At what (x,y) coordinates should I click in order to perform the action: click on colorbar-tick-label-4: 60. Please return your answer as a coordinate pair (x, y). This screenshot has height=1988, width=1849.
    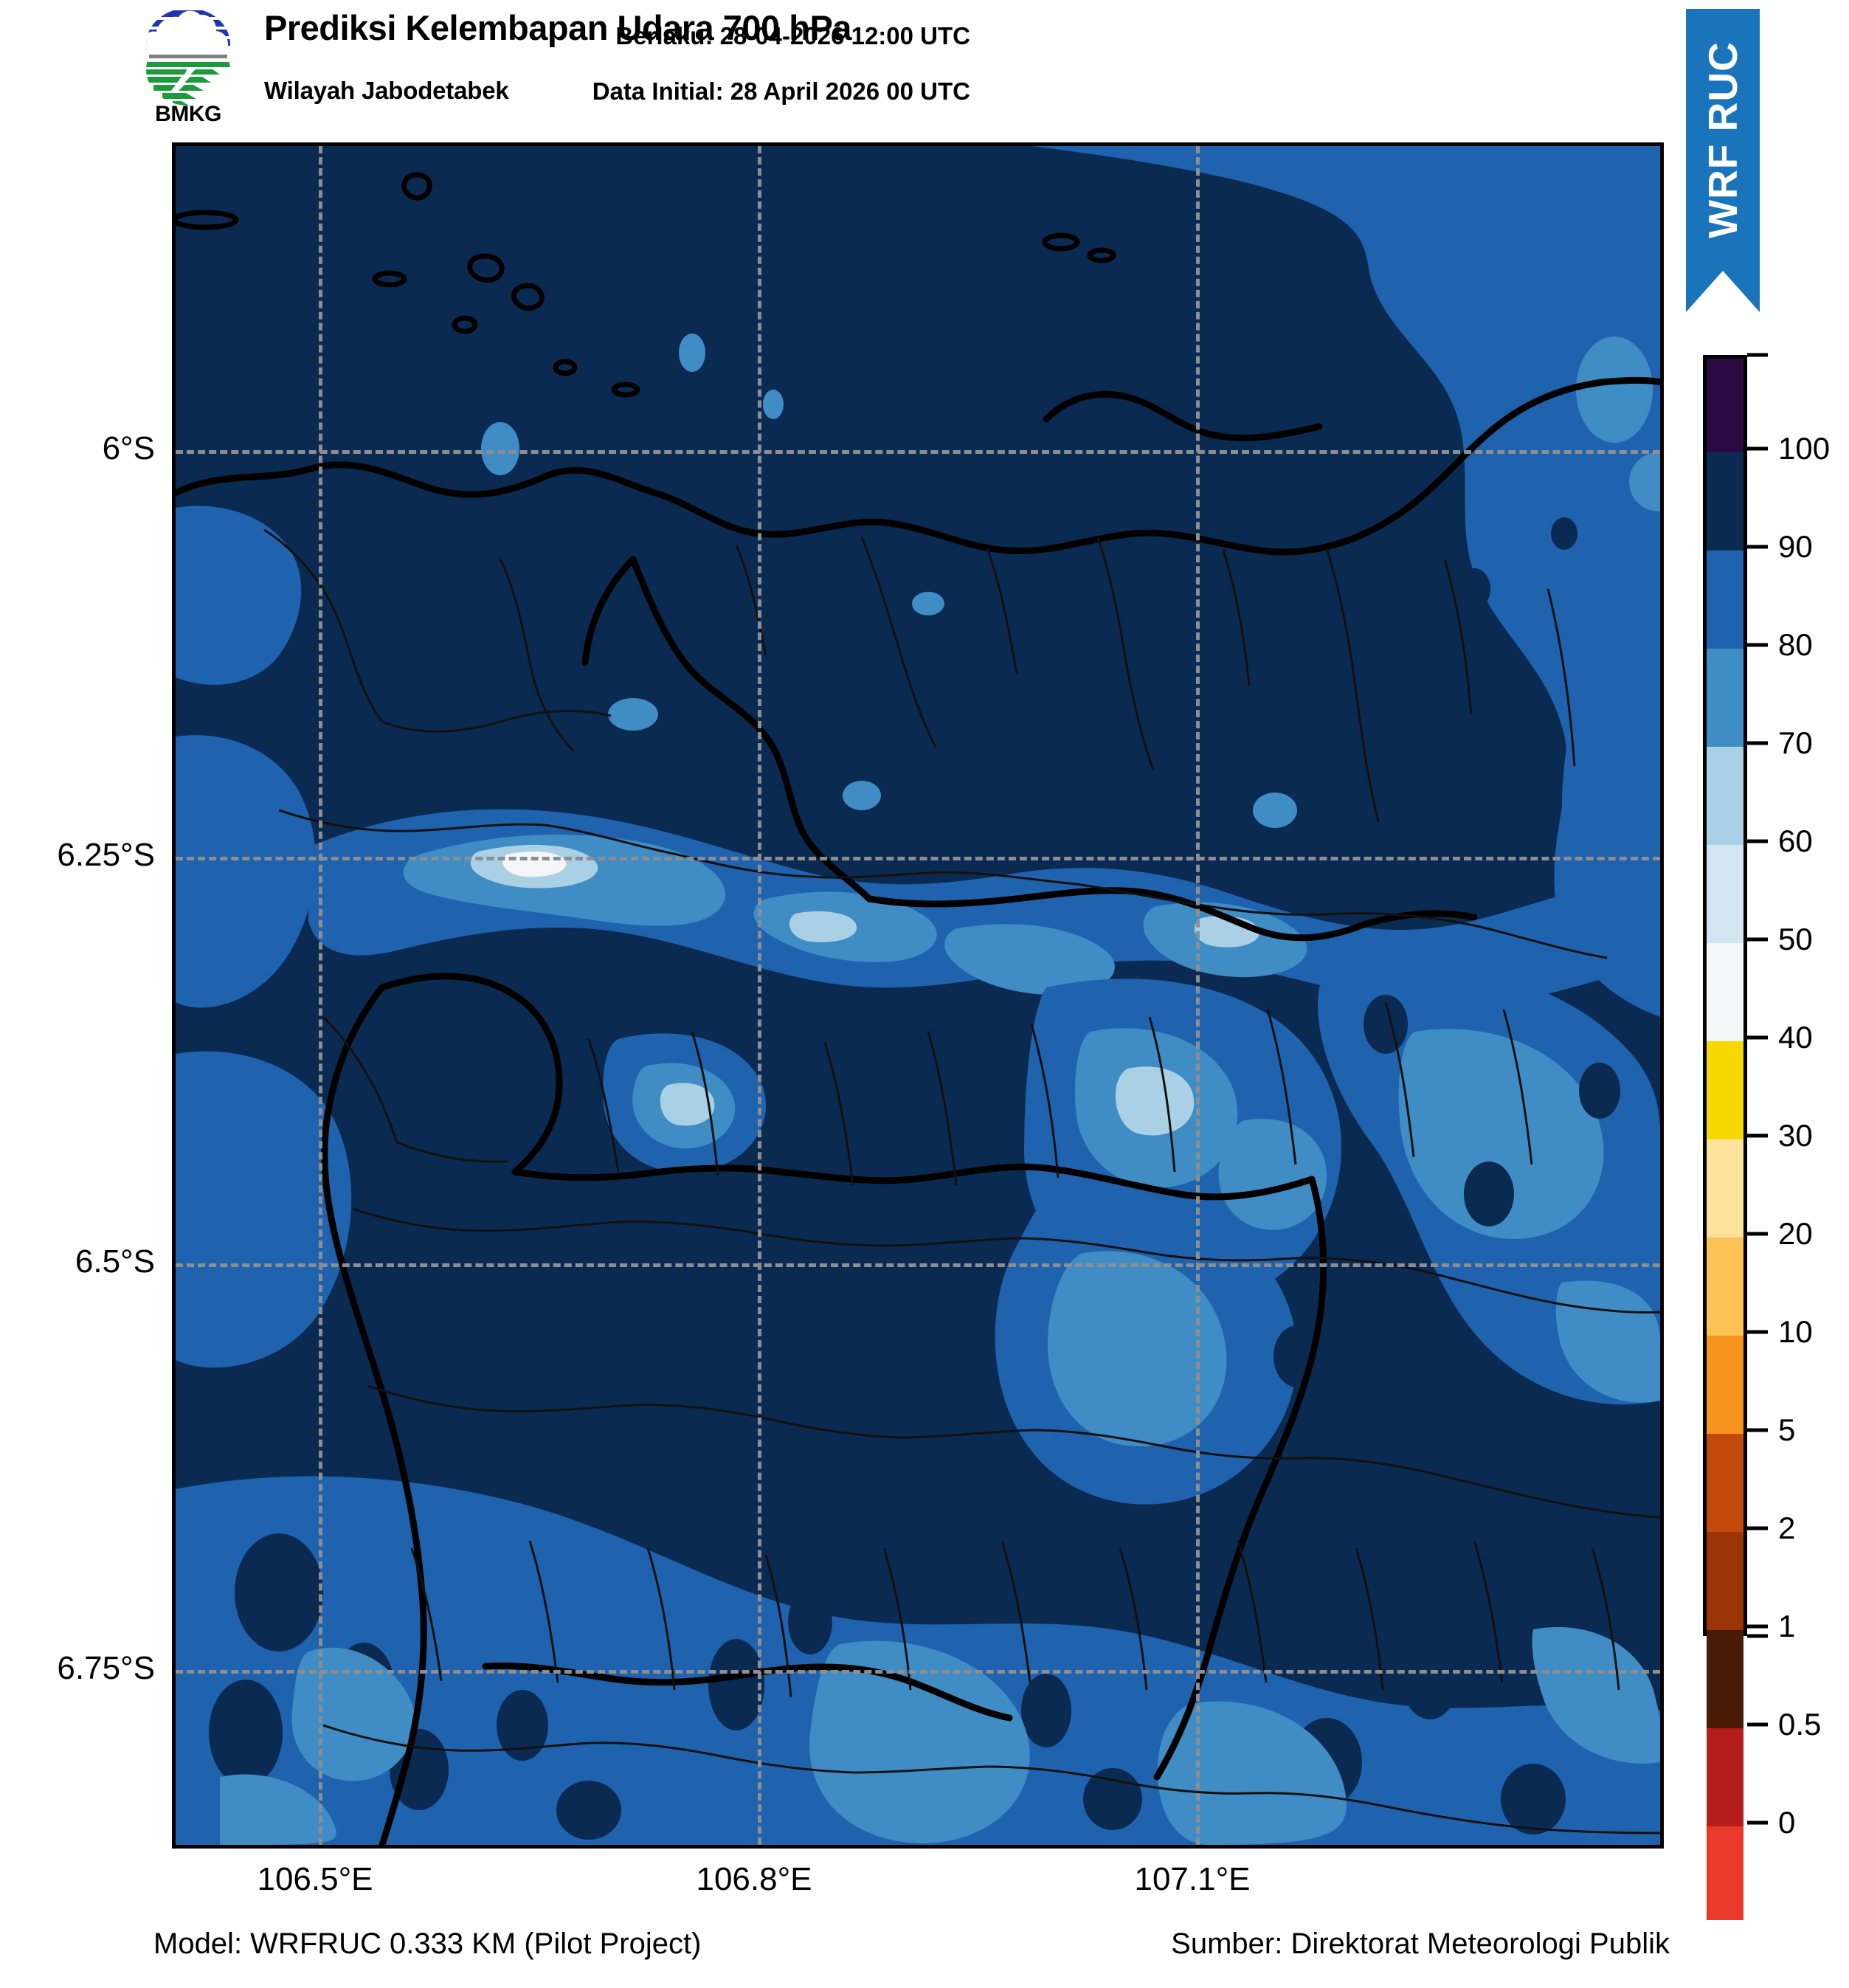
    Looking at the image, I should click on (1796, 841).